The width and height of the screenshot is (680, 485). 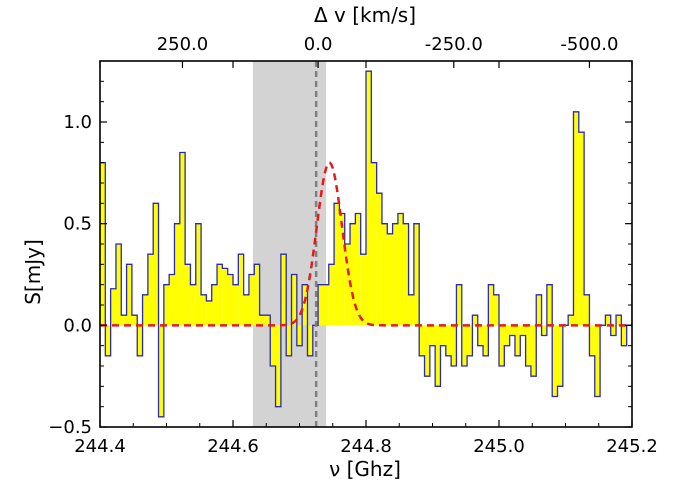 What do you see at coordinates (33, 272) in the screenshot?
I see `y-axis-title: S[mJy]` at bounding box center [33, 272].